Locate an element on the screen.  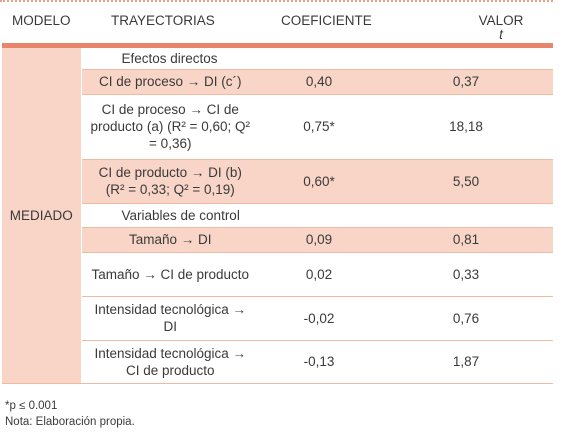
path-cell: CI de proceso → DI (c´) is located at coordinates (170, 82).